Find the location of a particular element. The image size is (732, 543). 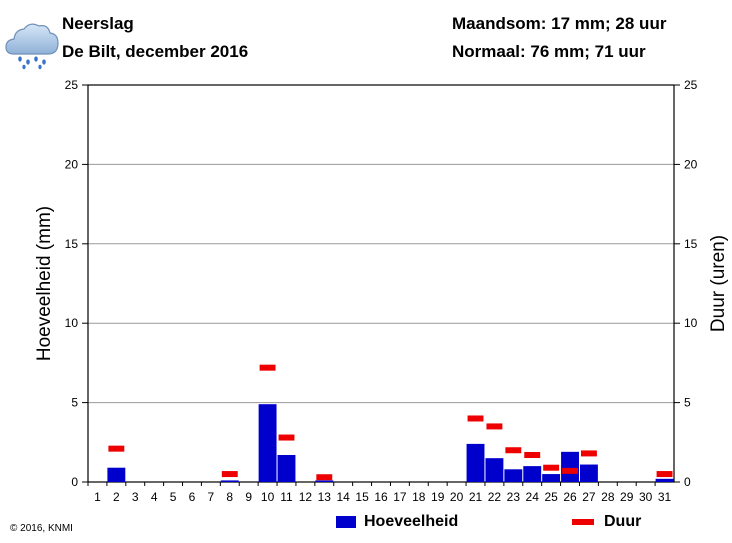

x-tick-label: 22 is located at coordinates (495, 497).